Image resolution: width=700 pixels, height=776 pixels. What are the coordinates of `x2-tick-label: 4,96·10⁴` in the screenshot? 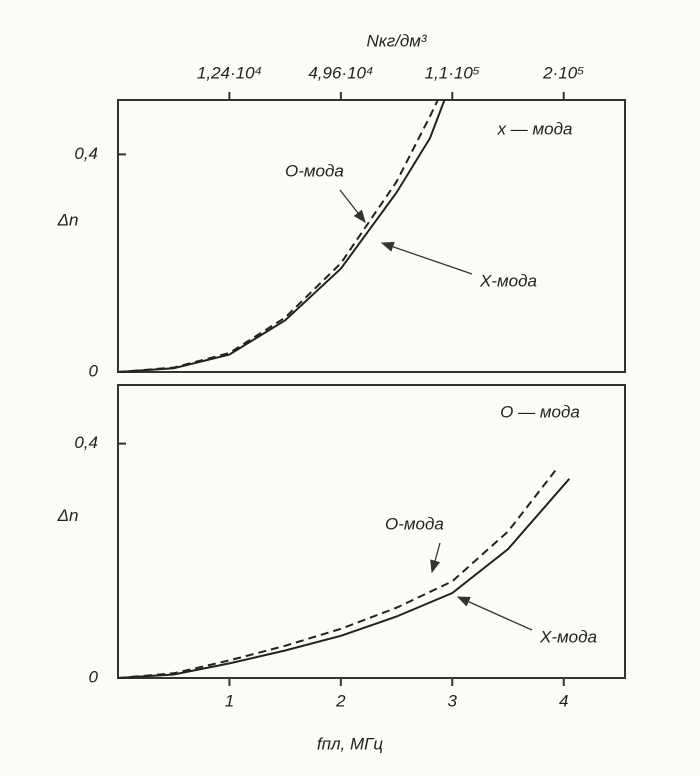 It's located at (340, 72).